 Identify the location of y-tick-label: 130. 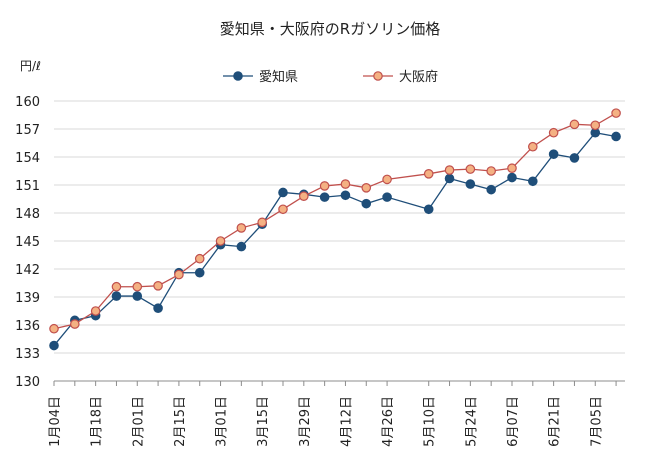
(27, 382).